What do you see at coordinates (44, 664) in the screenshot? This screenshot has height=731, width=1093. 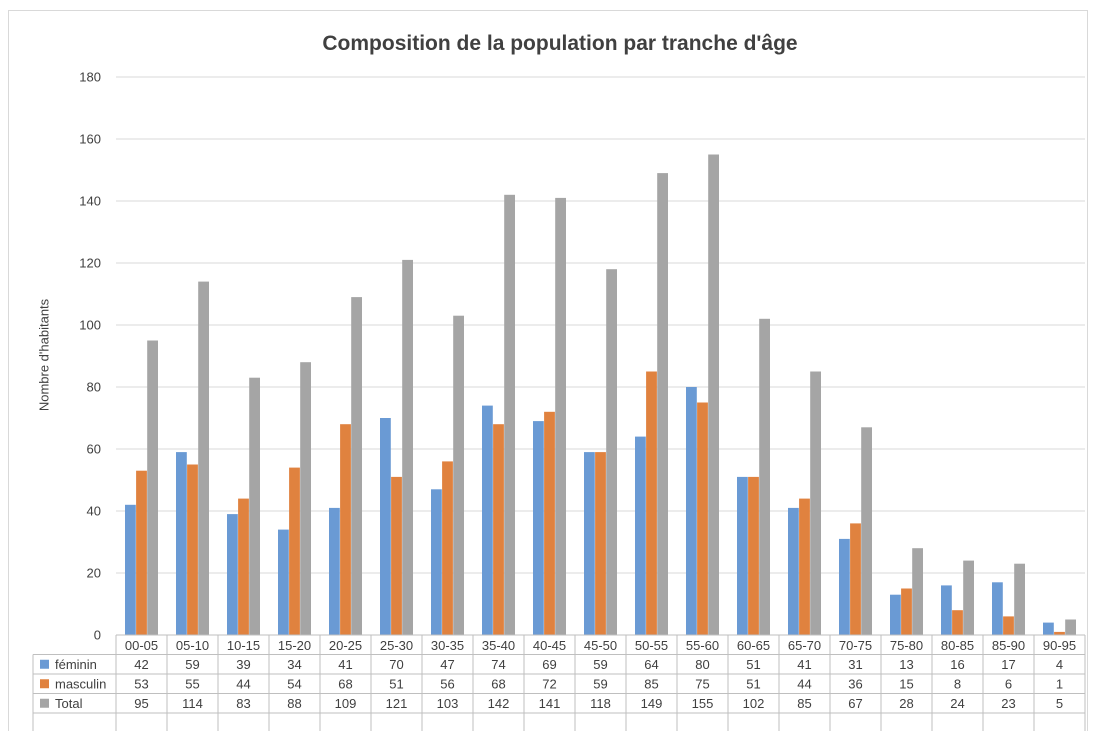 I see `legend-key-féminin` at bounding box center [44, 664].